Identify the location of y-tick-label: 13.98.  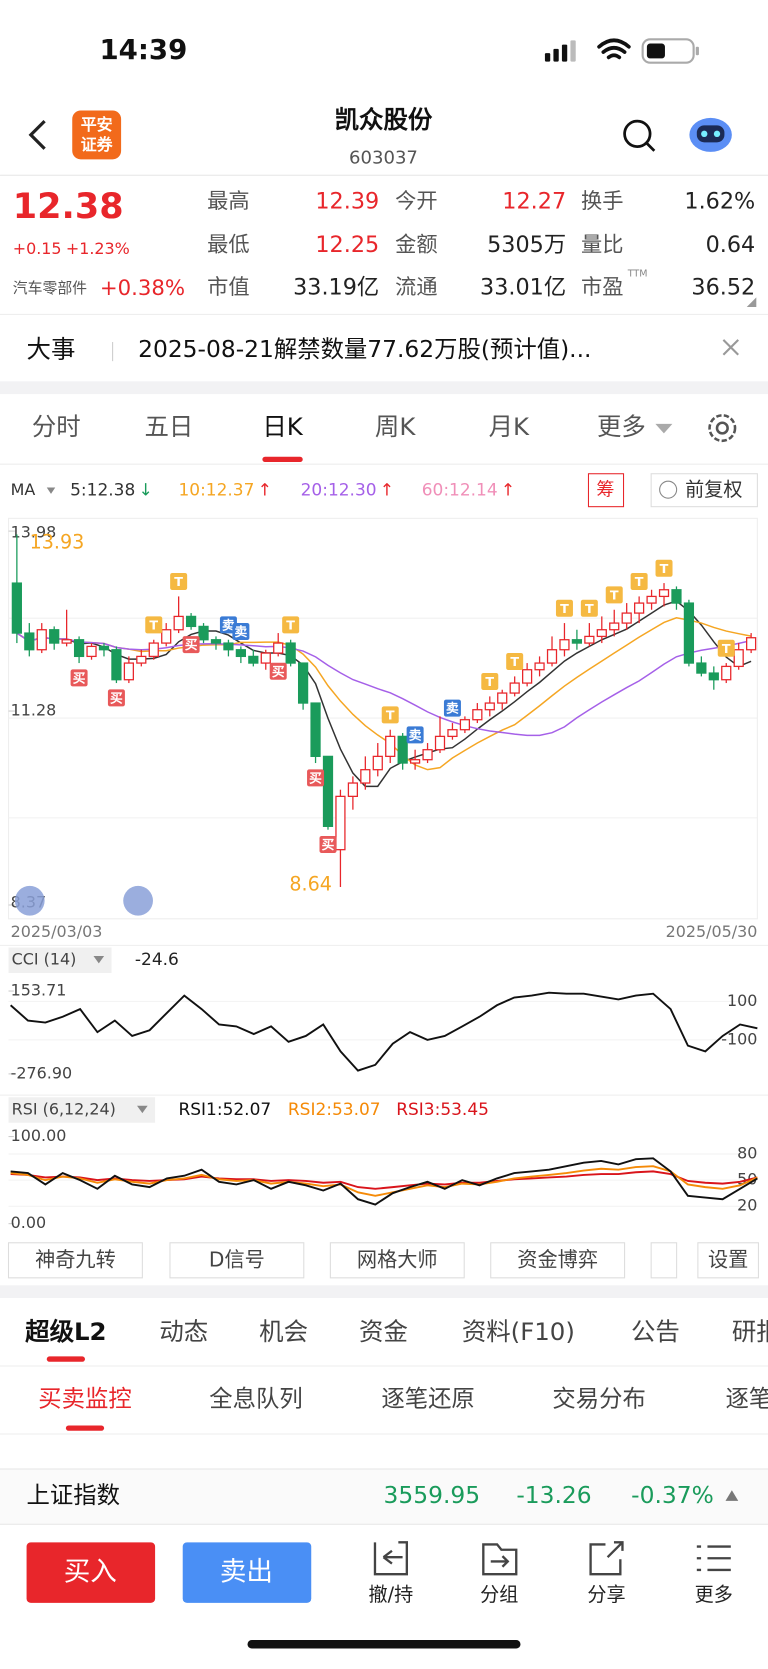
(34, 532).